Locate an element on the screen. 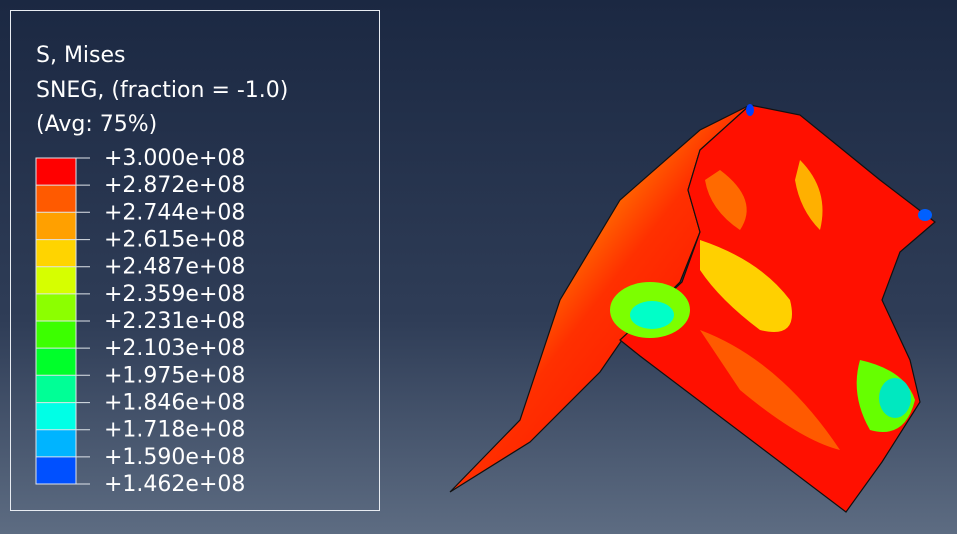 Image resolution: width=957 pixels, height=534 pixels. legend-label: +2.744e+08 is located at coordinates (174, 212).